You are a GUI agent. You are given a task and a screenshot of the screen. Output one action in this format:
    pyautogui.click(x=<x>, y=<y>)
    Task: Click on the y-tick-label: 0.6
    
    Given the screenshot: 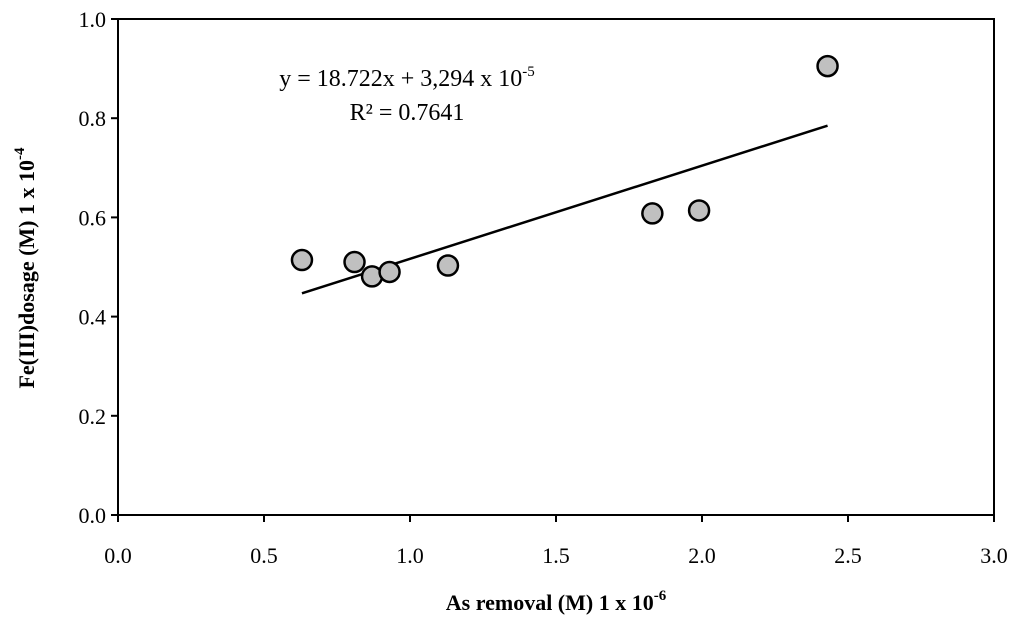 What is the action you would take?
    pyautogui.click(x=93, y=217)
    